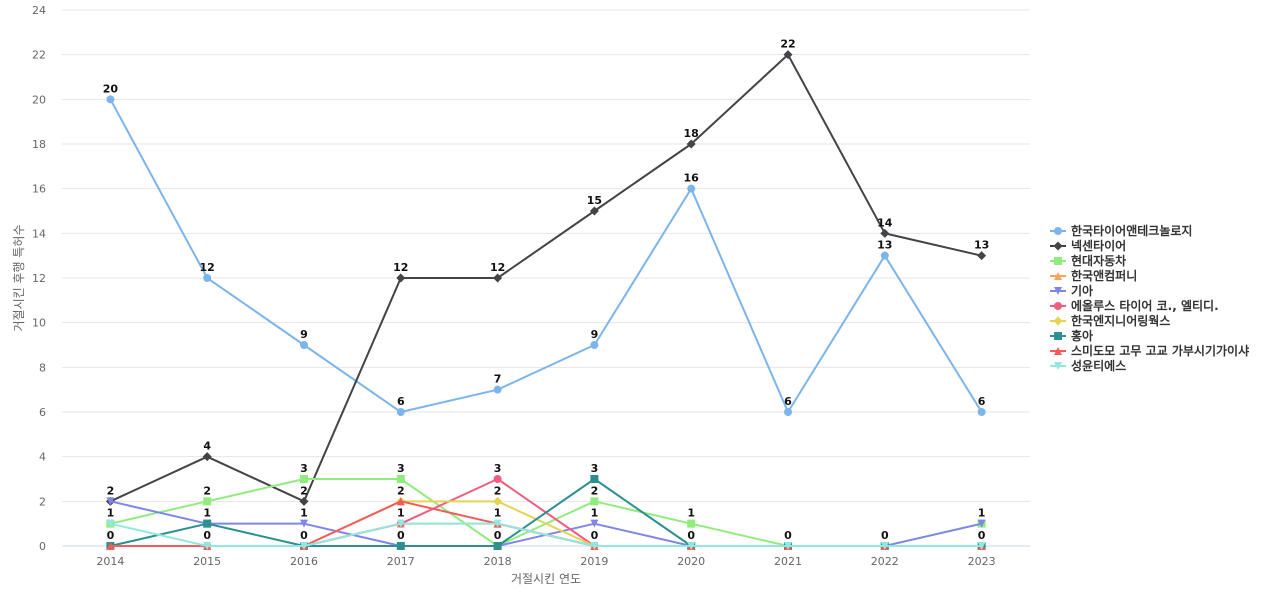  What do you see at coordinates (1131, 230) in the screenshot?
I see `legend-label: 한국타이어앤테크놀로지` at bounding box center [1131, 230].